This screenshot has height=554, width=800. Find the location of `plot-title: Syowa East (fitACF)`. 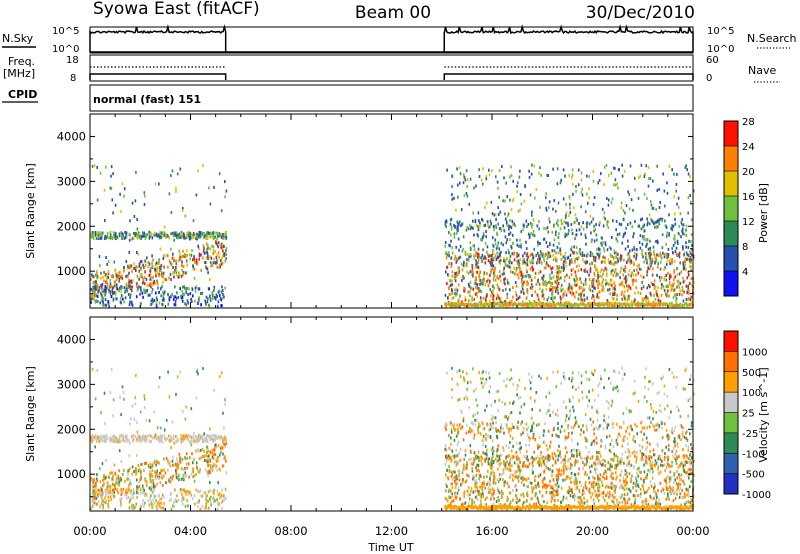

plot-title: Syowa East (fitACF) is located at coordinates (176, 9).